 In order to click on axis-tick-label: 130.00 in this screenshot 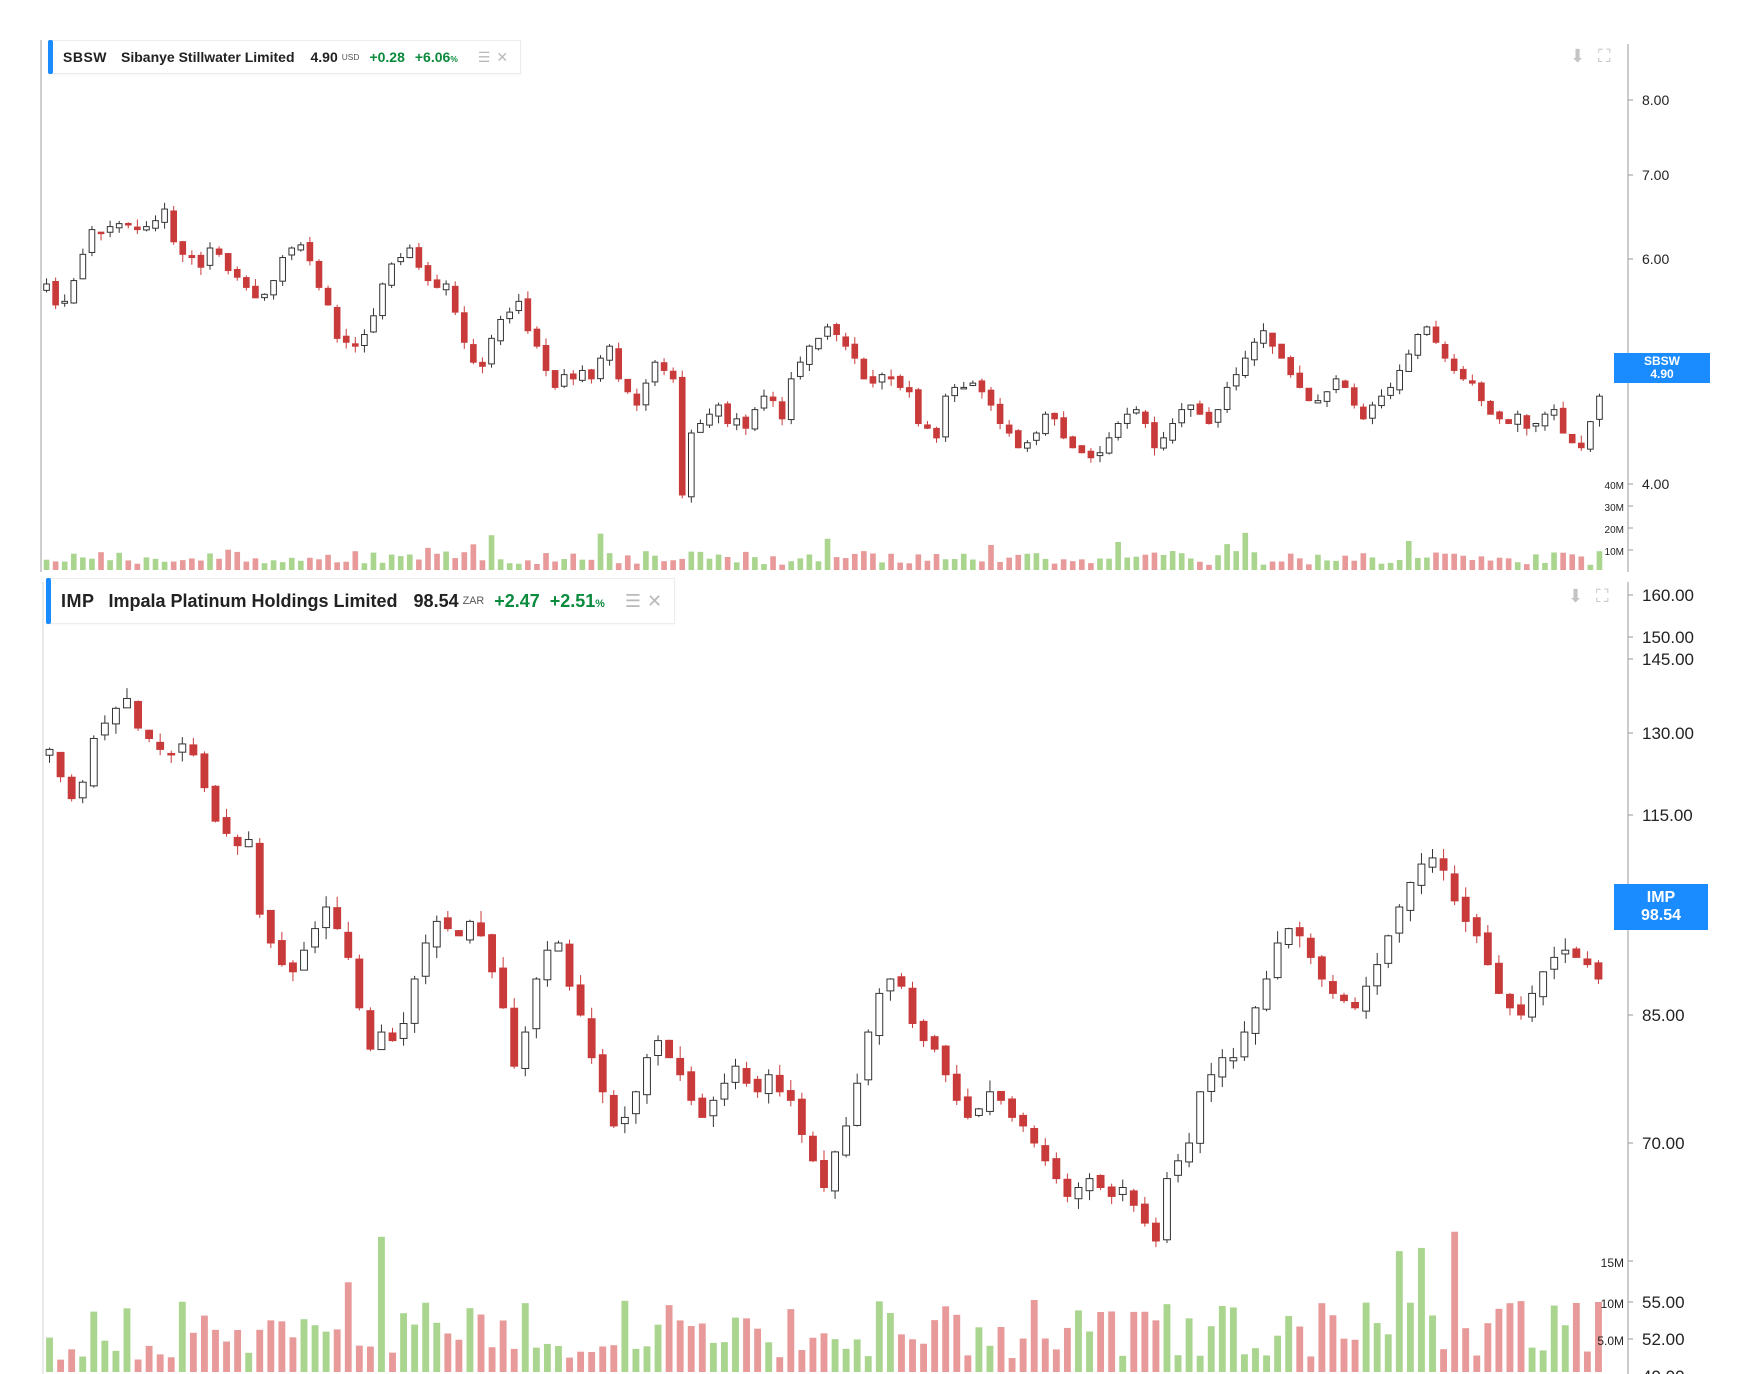, I will do `click(1668, 733)`.